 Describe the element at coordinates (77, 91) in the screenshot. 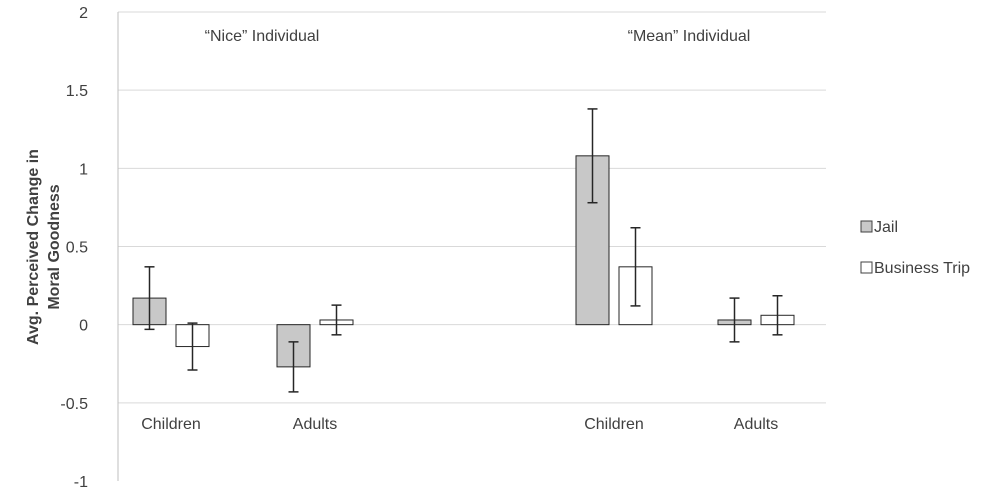

I see `y-tick-label: 1.5` at that location.